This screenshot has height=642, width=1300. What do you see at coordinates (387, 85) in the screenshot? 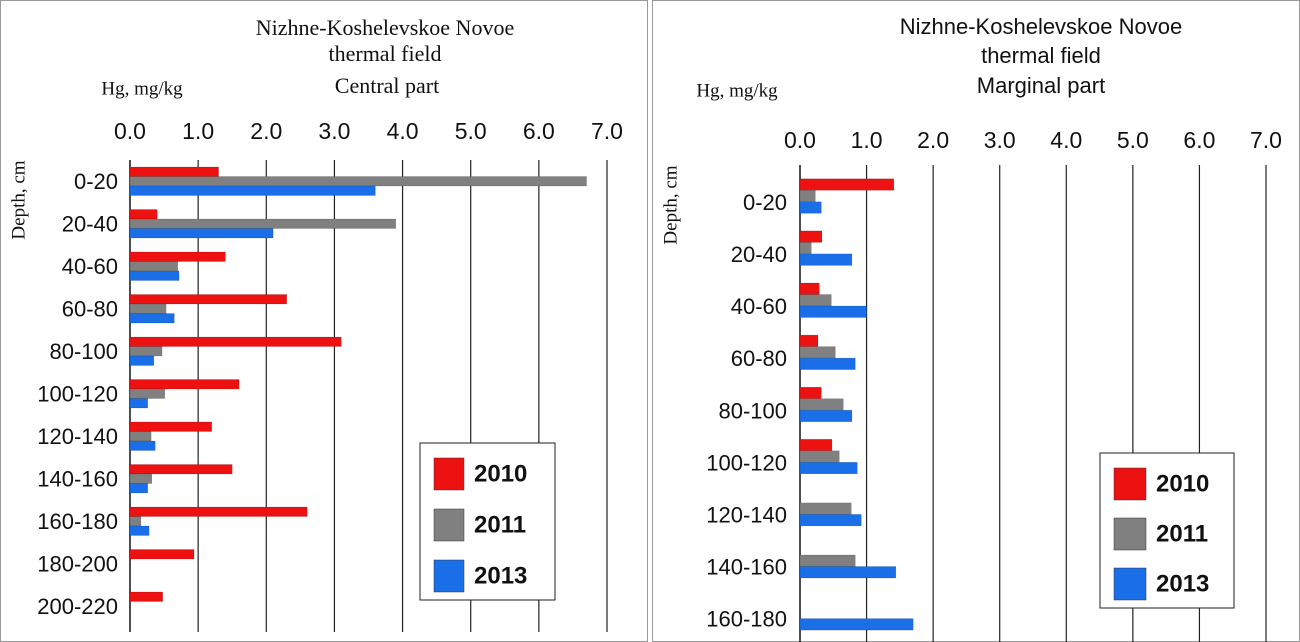
I see `chart-subtitle: Central part` at bounding box center [387, 85].